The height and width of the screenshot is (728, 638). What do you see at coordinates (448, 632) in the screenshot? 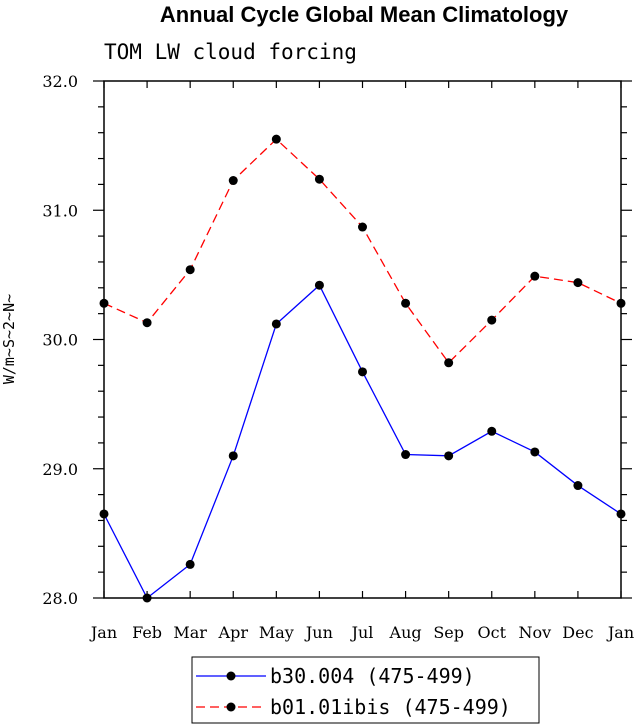
I see `x-tick-label: Sep` at bounding box center [448, 632].